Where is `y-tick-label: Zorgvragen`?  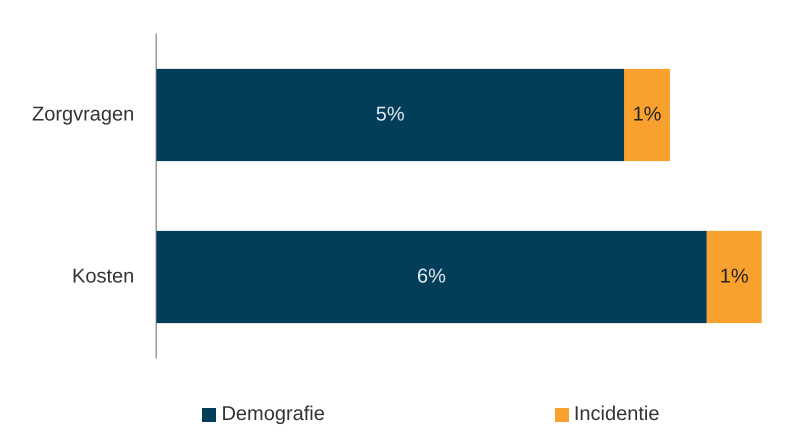 y-tick-label: Zorgvragen is located at coordinates (83, 115).